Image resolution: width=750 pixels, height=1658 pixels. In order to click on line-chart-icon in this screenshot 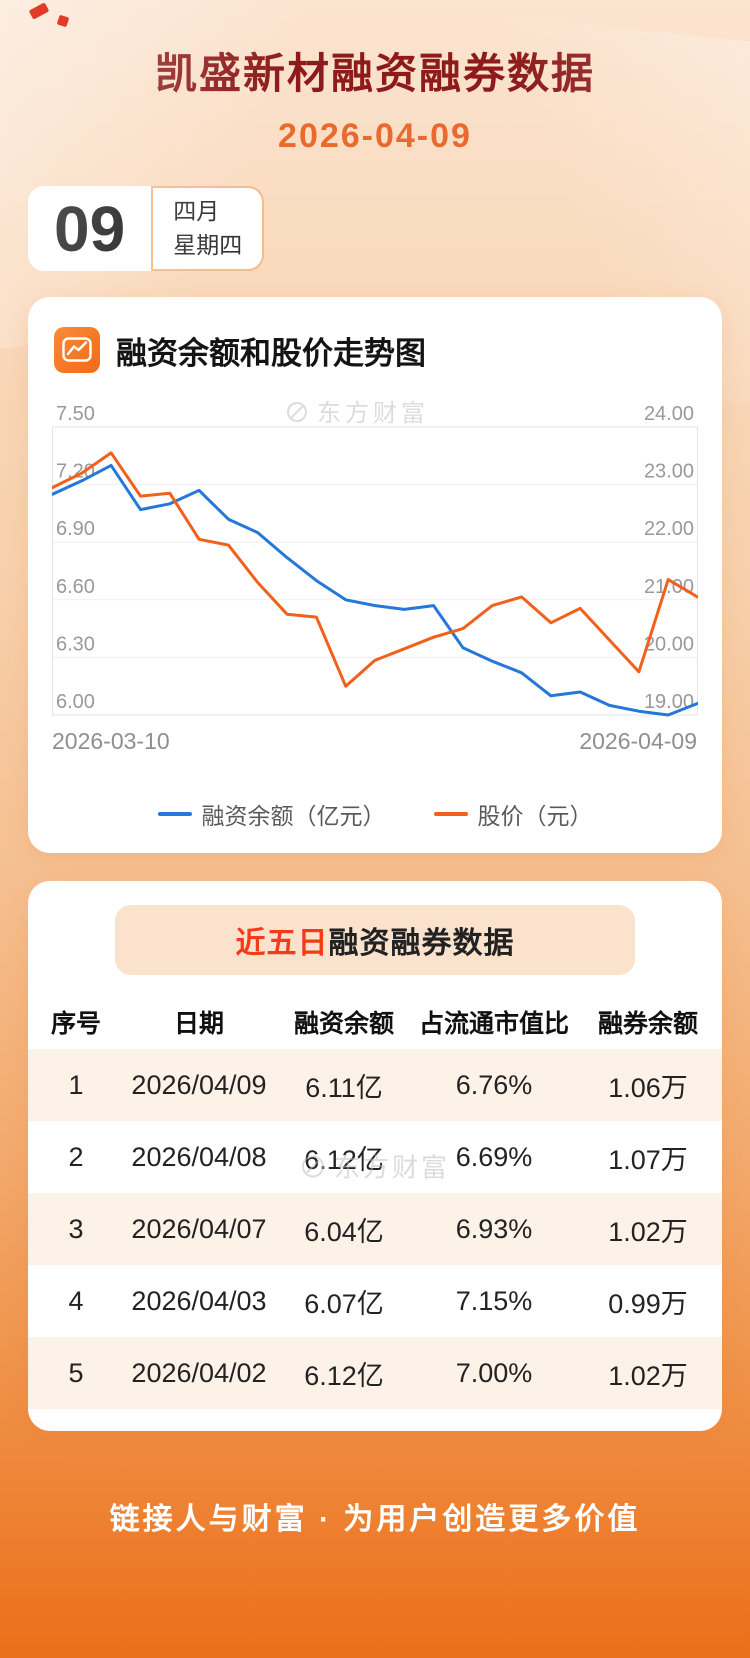, I will do `click(77, 350)`.